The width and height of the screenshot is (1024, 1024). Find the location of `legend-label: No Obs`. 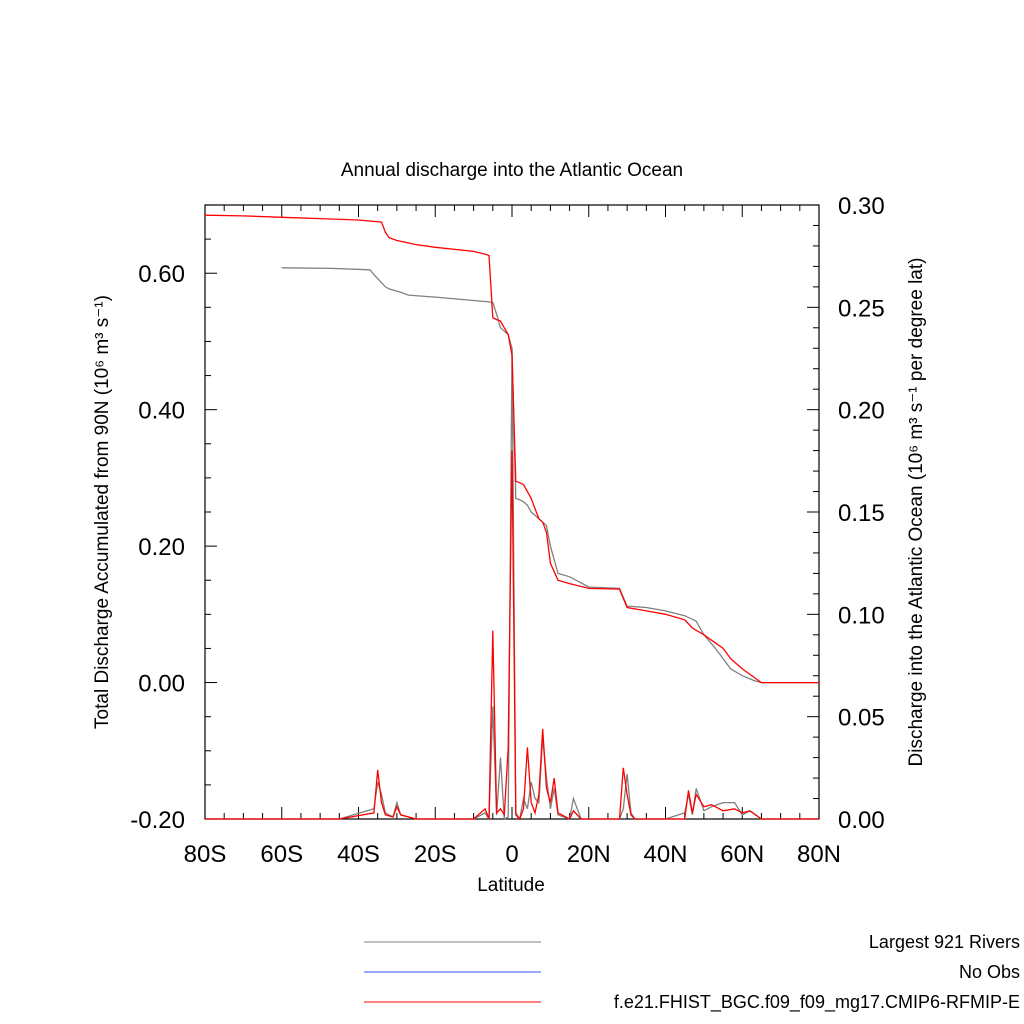

legend-label: No Obs is located at coordinates (989, 972).